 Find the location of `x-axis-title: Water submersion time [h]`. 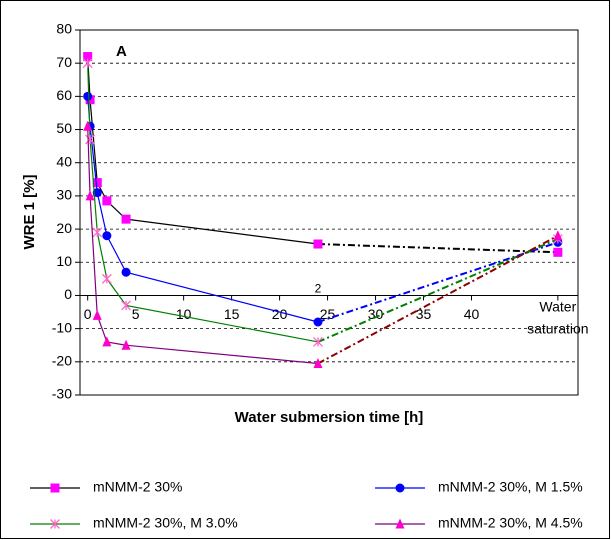

x-axis-title: Water submersion time [h] is located at coordinates (329, 417).